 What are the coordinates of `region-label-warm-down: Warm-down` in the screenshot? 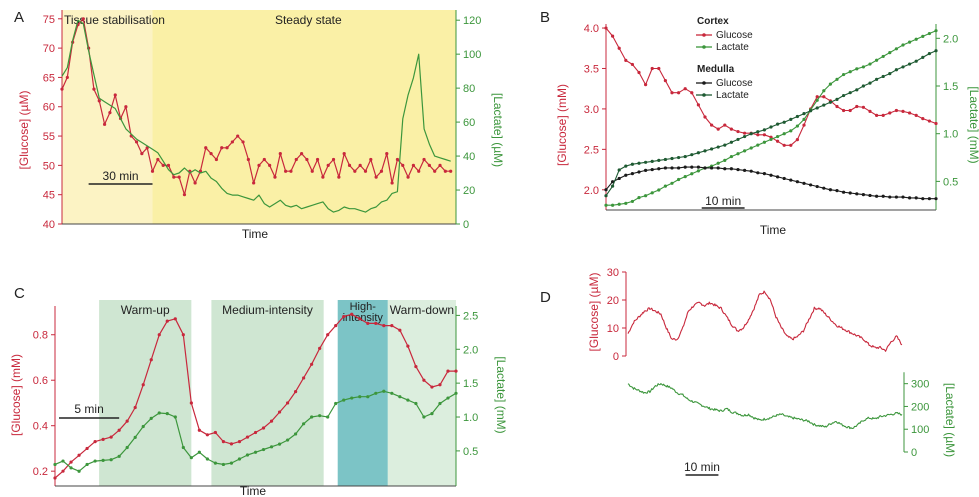 It's located at (422, 310).